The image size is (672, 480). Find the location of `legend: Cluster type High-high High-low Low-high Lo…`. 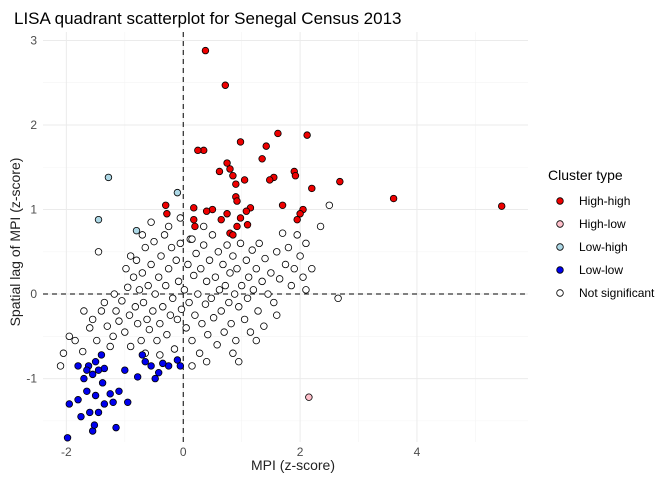

legend: Cluster type High-high High-low Low-high Lo… is located at coordinates (601, 233).